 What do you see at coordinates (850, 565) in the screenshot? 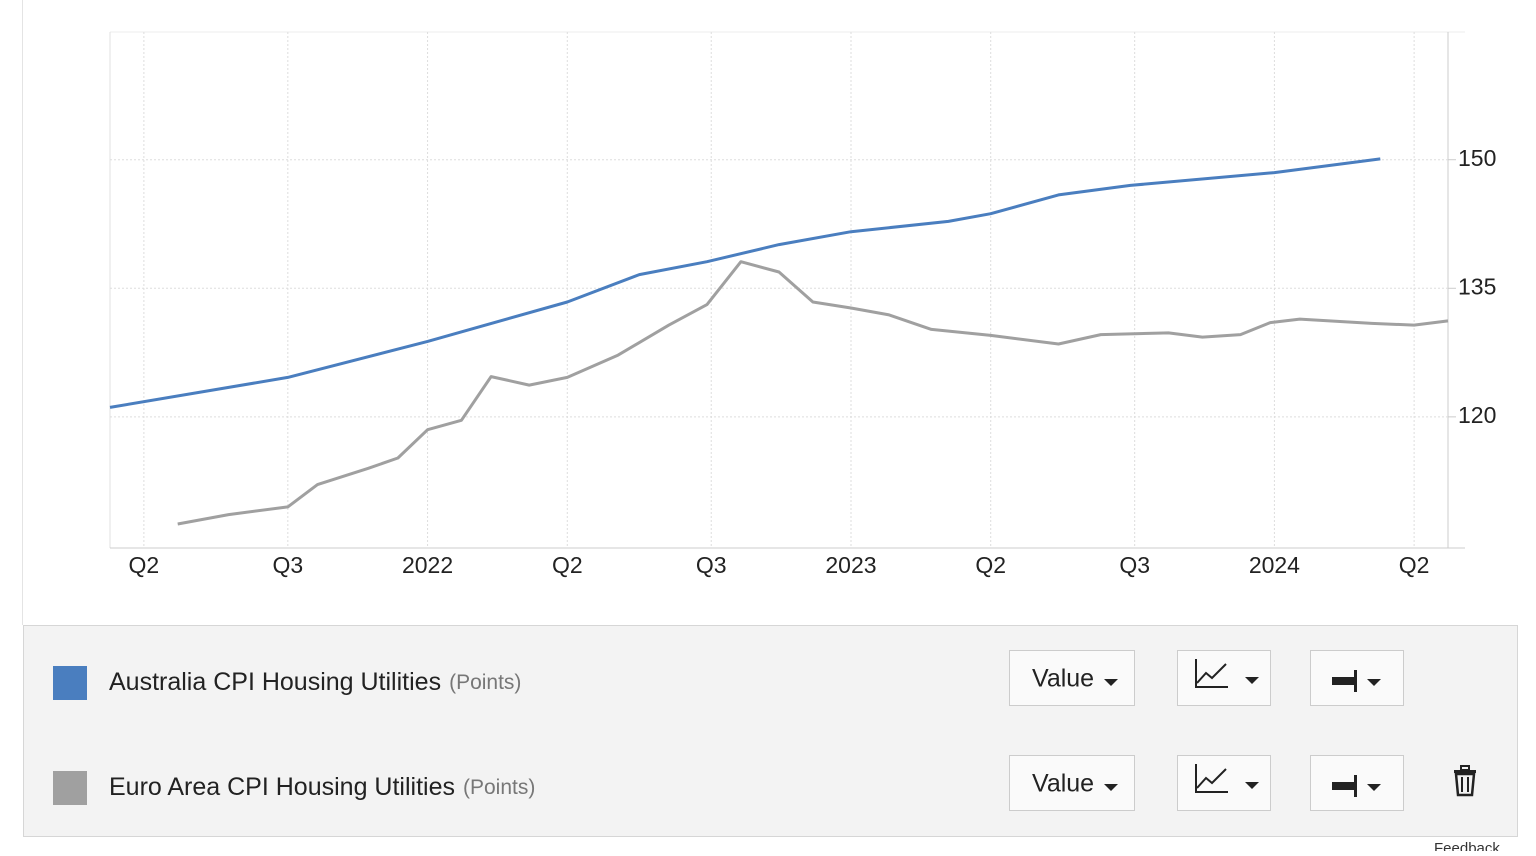
I see `x-tick-label: 2023` at bounding box center [850, 565].